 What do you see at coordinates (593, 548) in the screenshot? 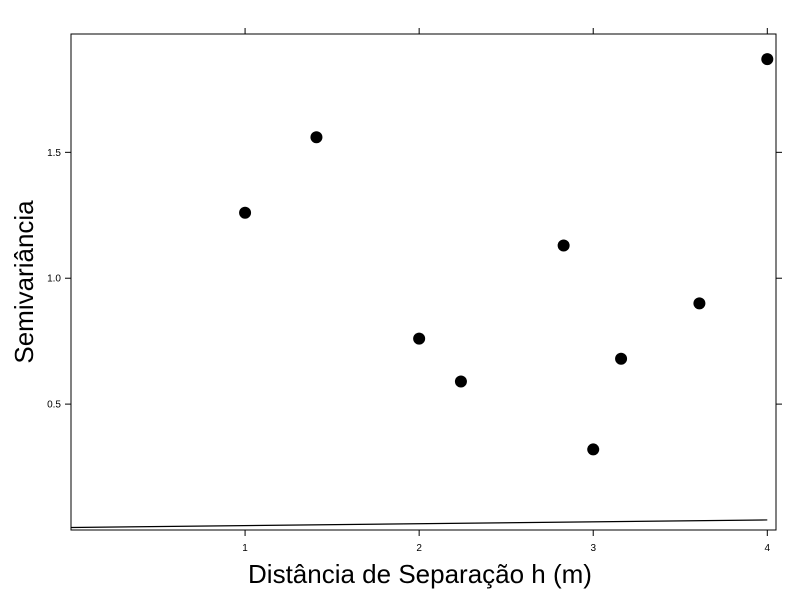
I see `x-tick-label: 3` at bounding box center [593, 548].